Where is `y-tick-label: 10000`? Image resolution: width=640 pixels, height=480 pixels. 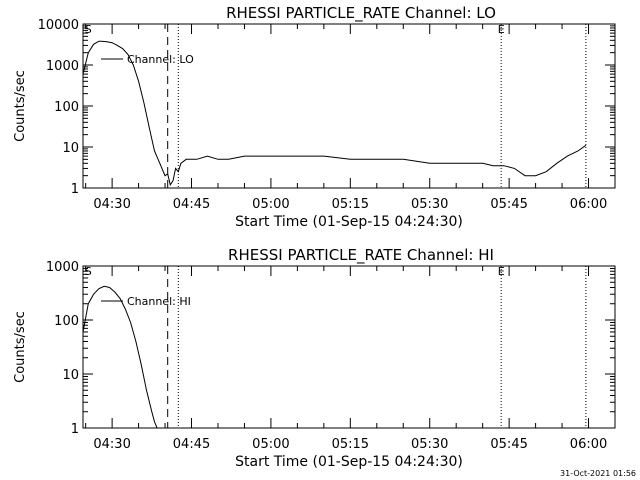 y-tick-label: 10000 is located at coordinates (58, 25).